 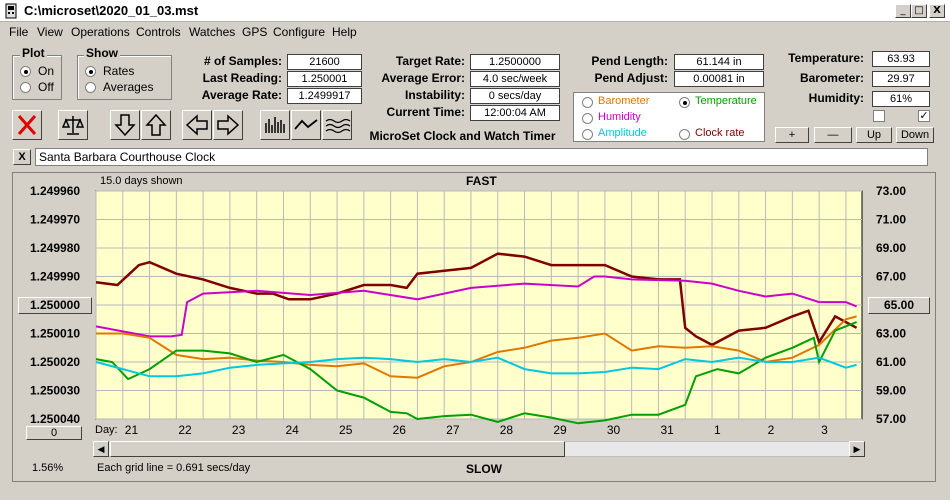 I want to click on fast-label: FAST, so click(x=481, y=181).